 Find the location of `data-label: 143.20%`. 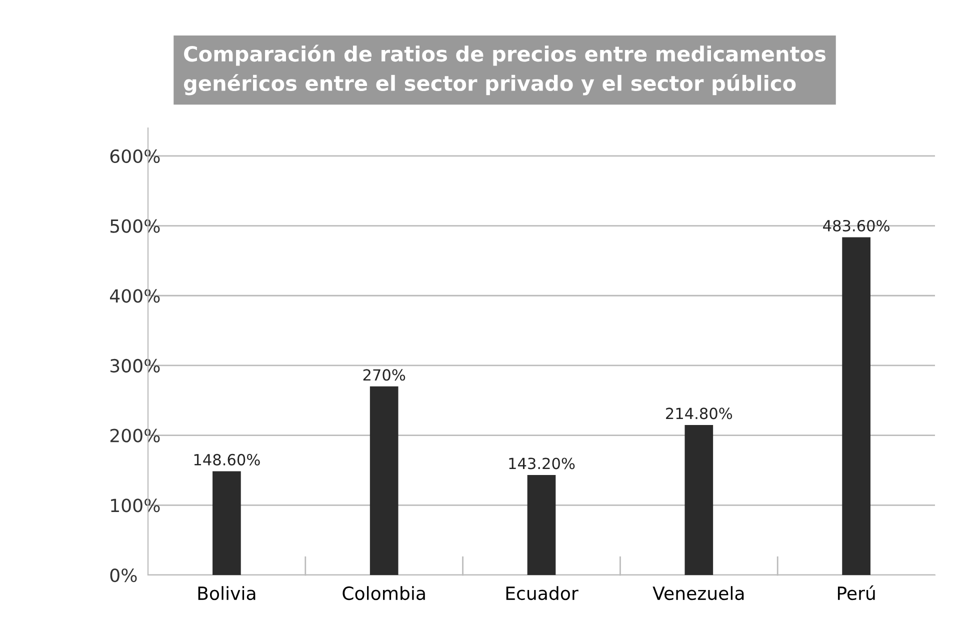

data-label: 143.20% is located at coordinates (542, 464).